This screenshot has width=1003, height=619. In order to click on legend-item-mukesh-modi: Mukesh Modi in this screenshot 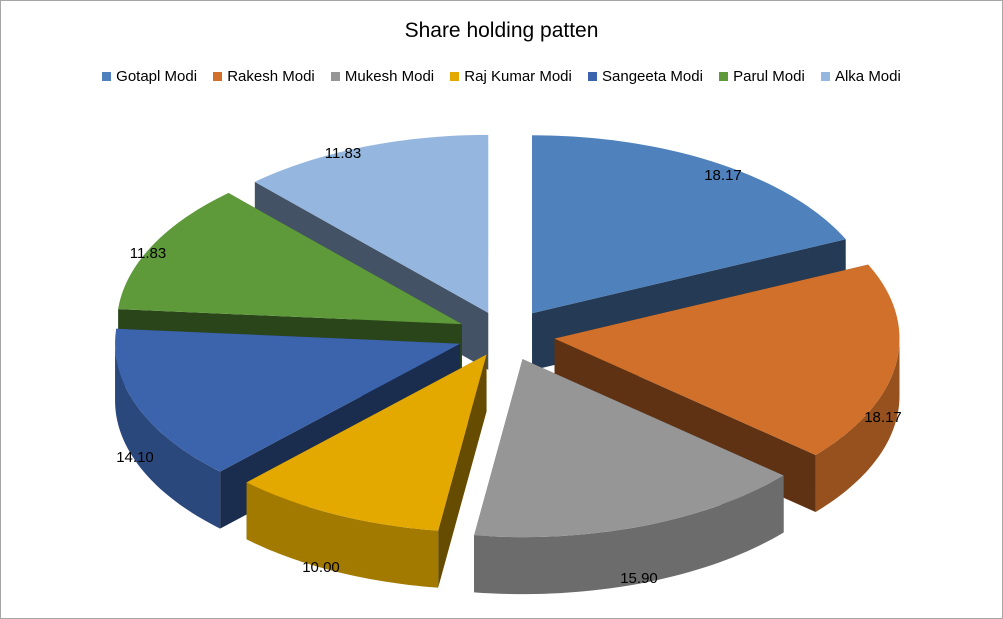, I will do `click(382, 76)`.